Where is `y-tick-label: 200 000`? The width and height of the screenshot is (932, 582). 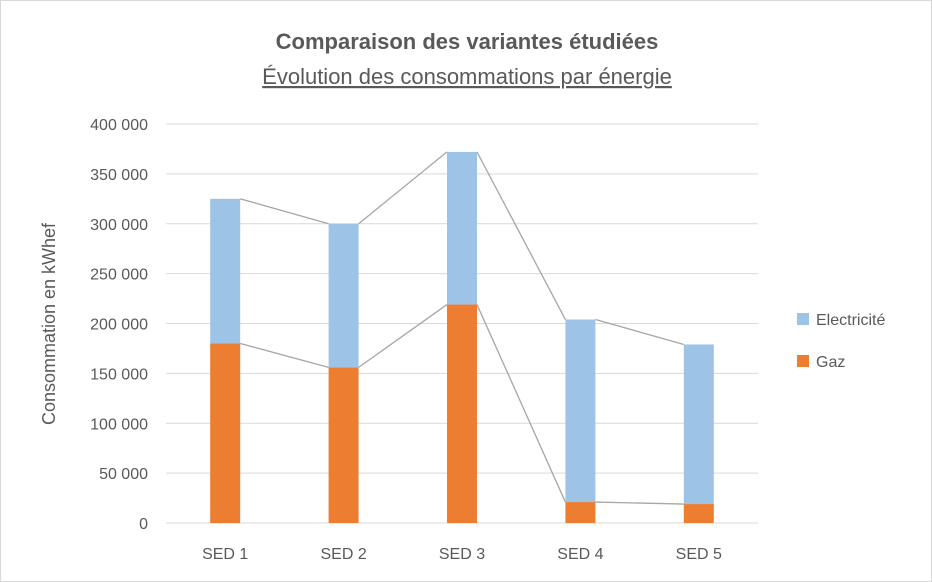
y-tick-label: 200 000 is located at coordinates (119, 325).